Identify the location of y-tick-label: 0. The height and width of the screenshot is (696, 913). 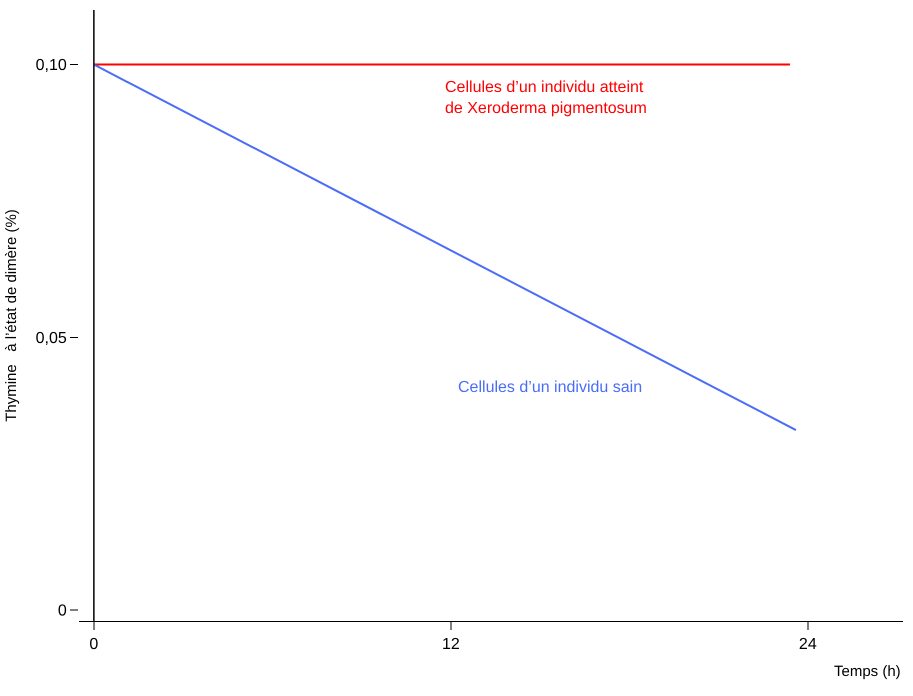
(62, 611).